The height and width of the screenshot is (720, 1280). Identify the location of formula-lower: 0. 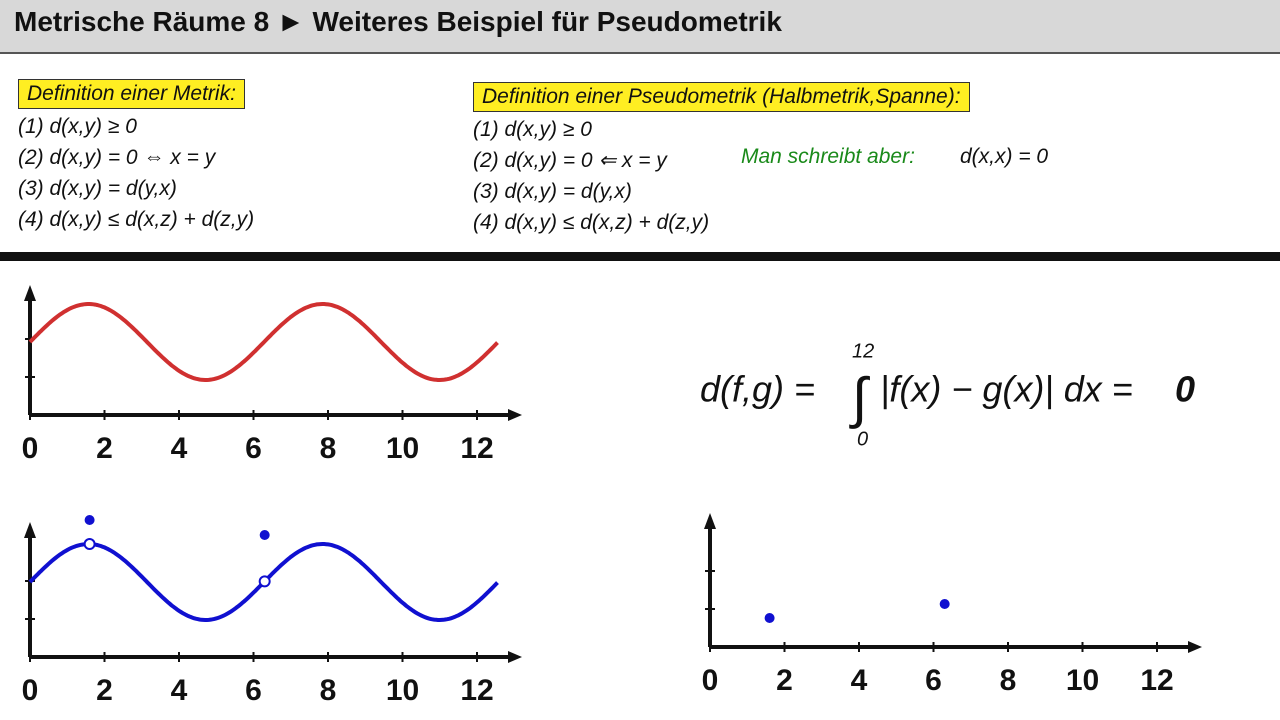
(862, 439).